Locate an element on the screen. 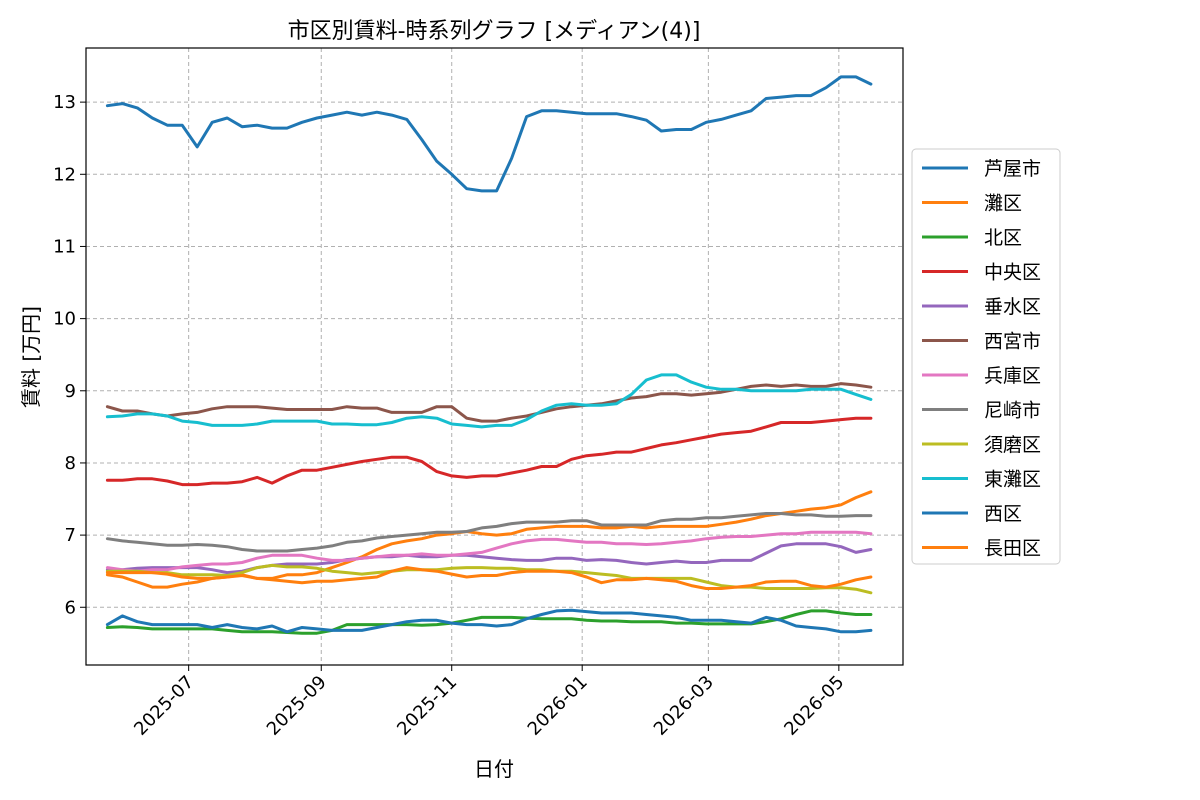 This screenshot has width=1200, height=800. legend-label: 北区 is located at coordinates (1003, 238).